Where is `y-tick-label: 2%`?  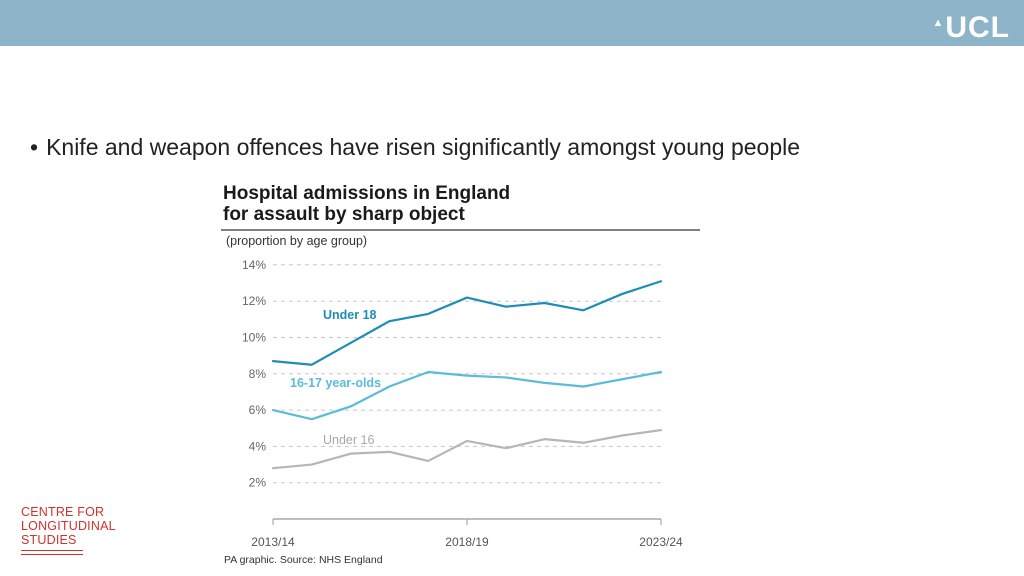
y-tick-label: 2% is located at coordinates (258, 483).